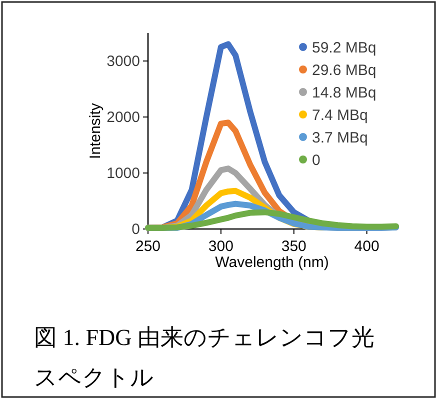 The width and height of the screenshot is (438, 400). I want to click on y-tick-label: 2000, so click(123, 117).